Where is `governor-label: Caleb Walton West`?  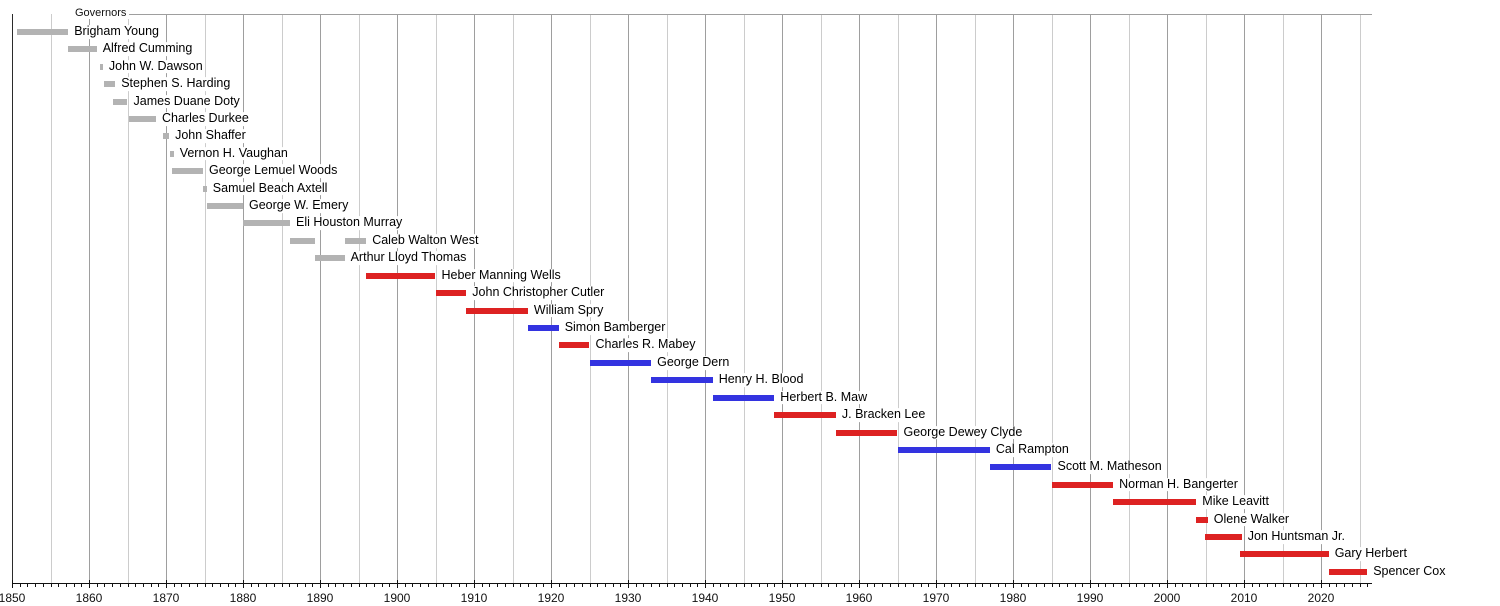 governor-label: Caleb Walton West is located at coordinates (425, 240).